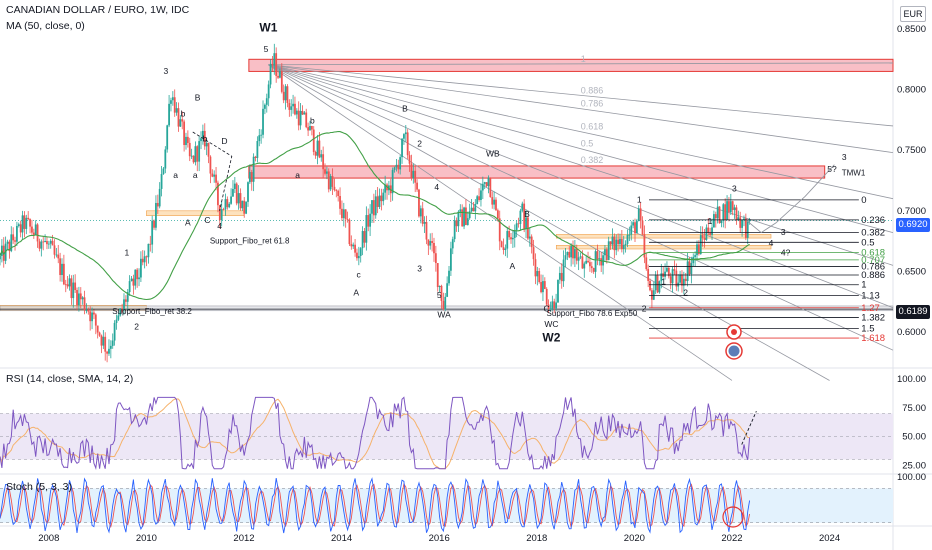  Describe the element at coordinates (829, 538) in the screenshot. I see `time-tick-label: 2024` at that location.